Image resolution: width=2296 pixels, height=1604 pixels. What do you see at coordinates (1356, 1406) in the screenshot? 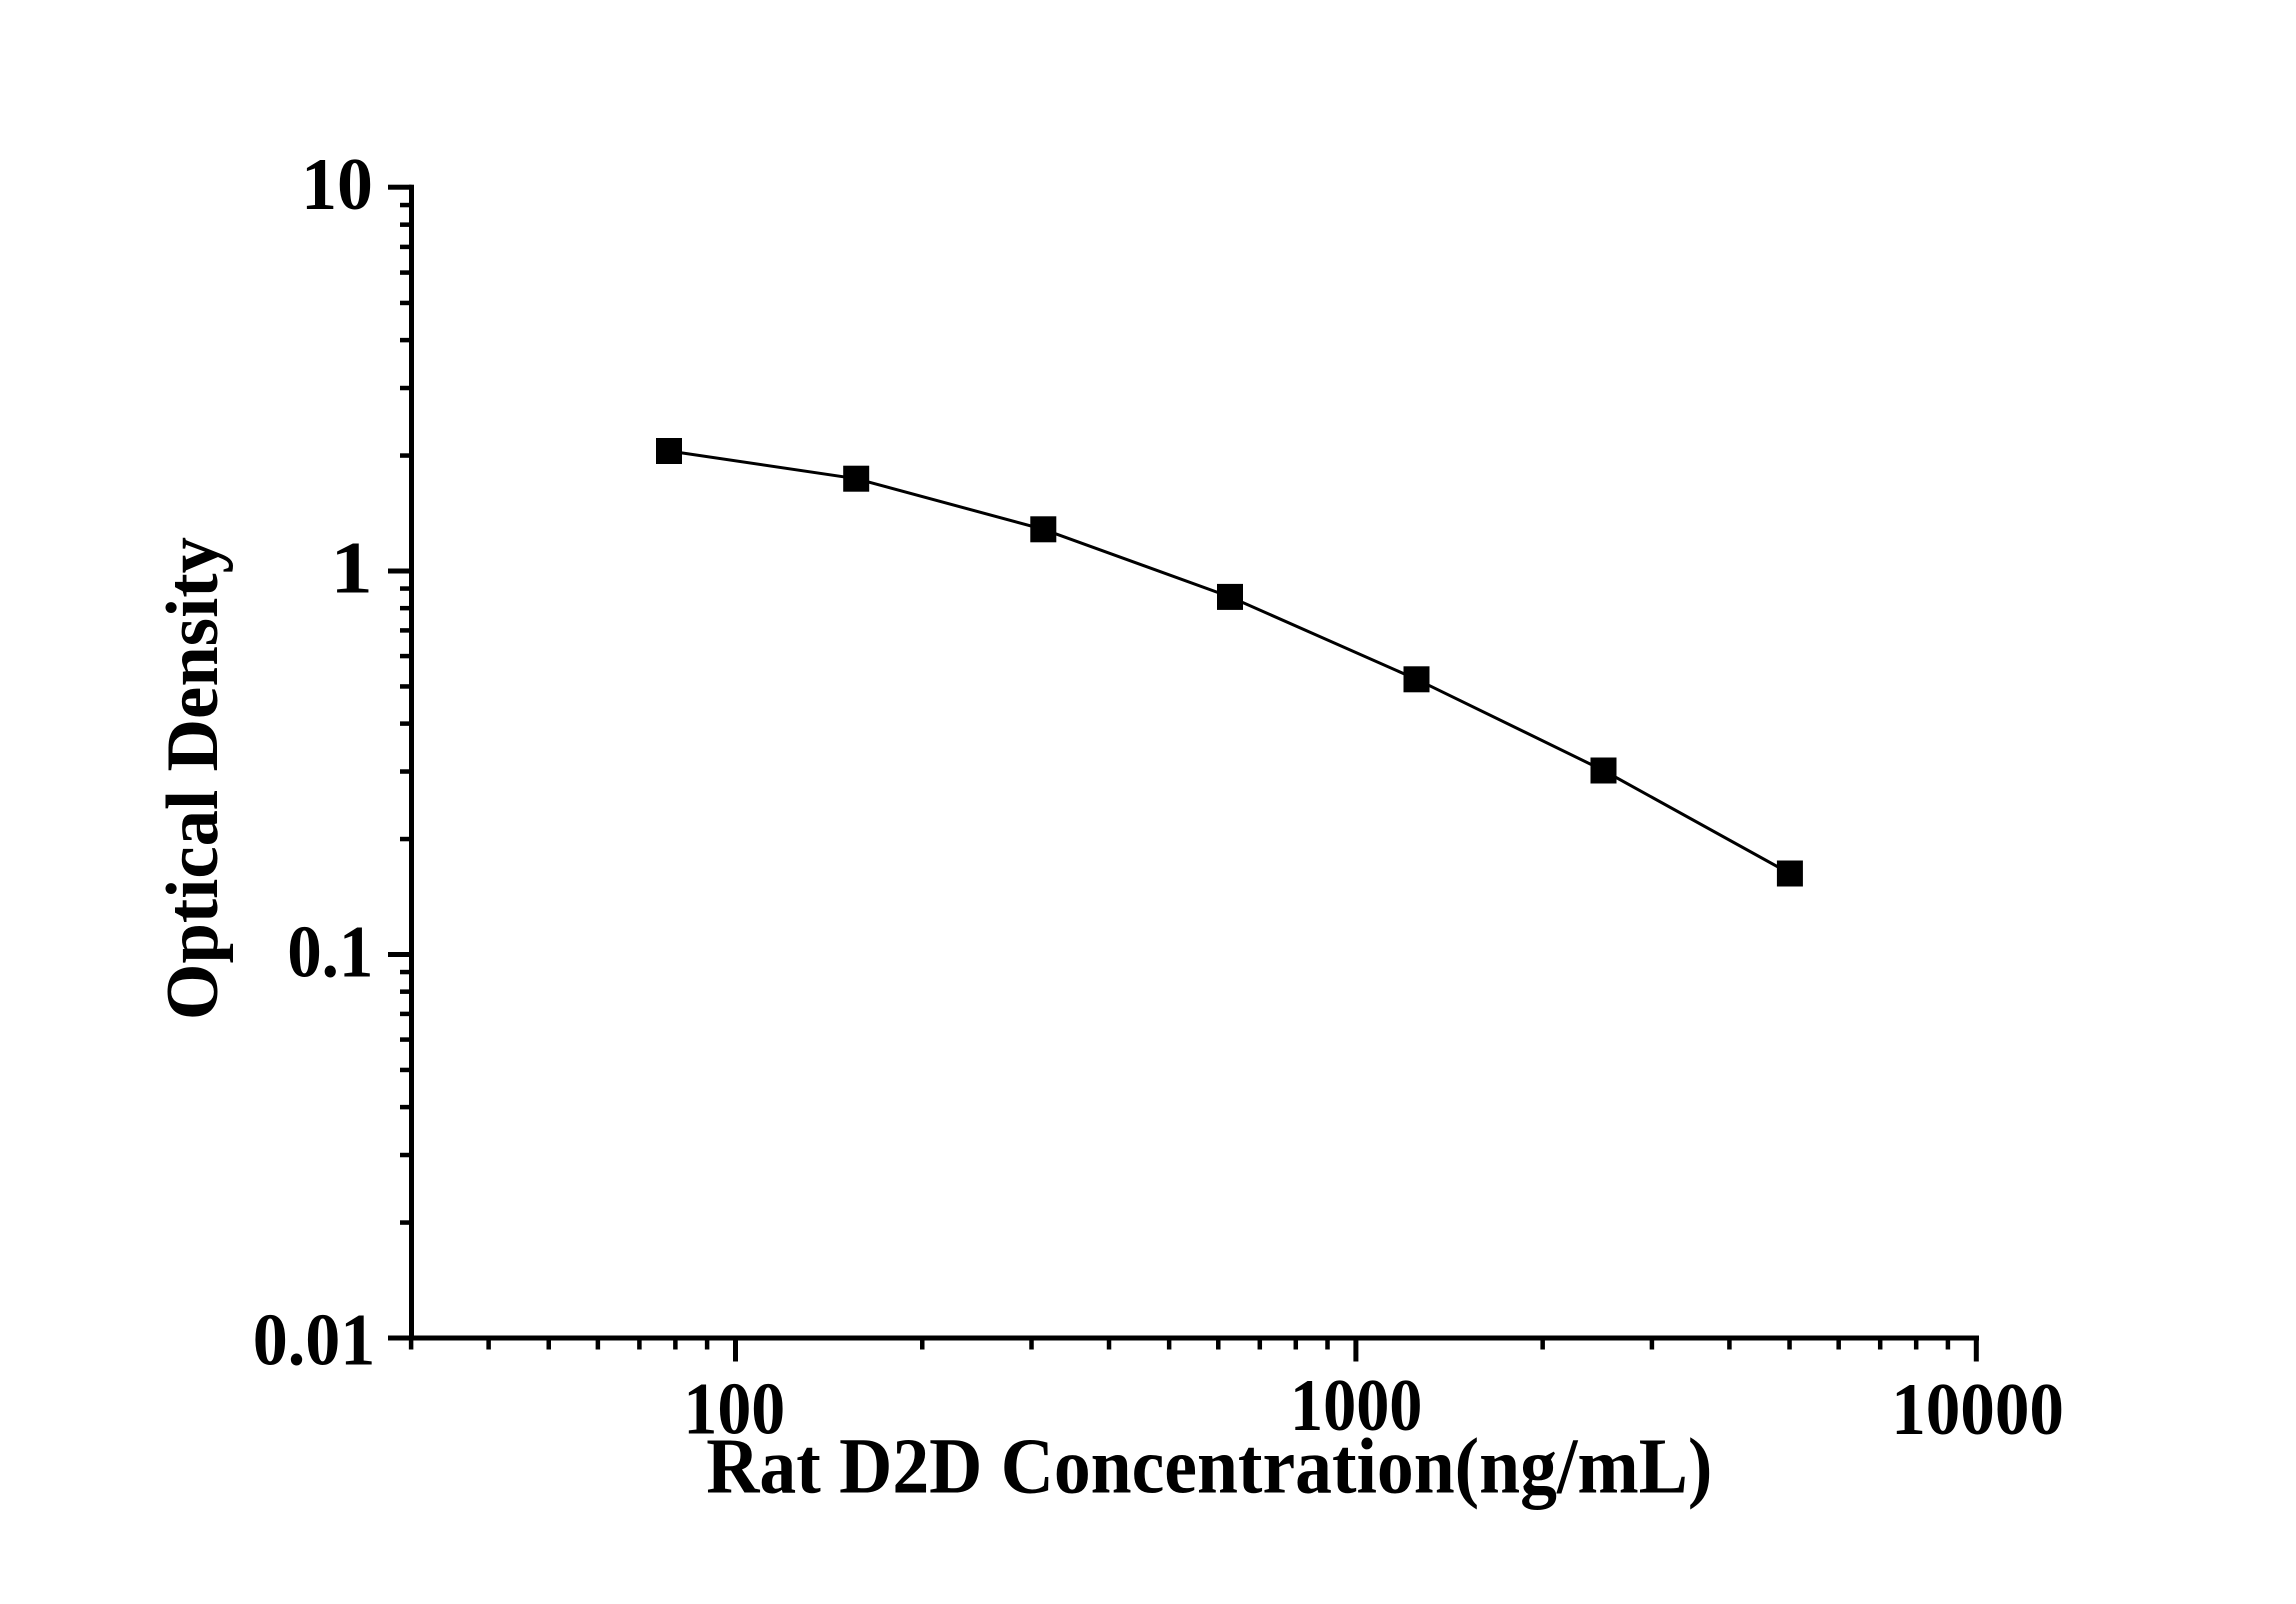
I see `svg-text: 1000` at bounding box center [1356, 1406].